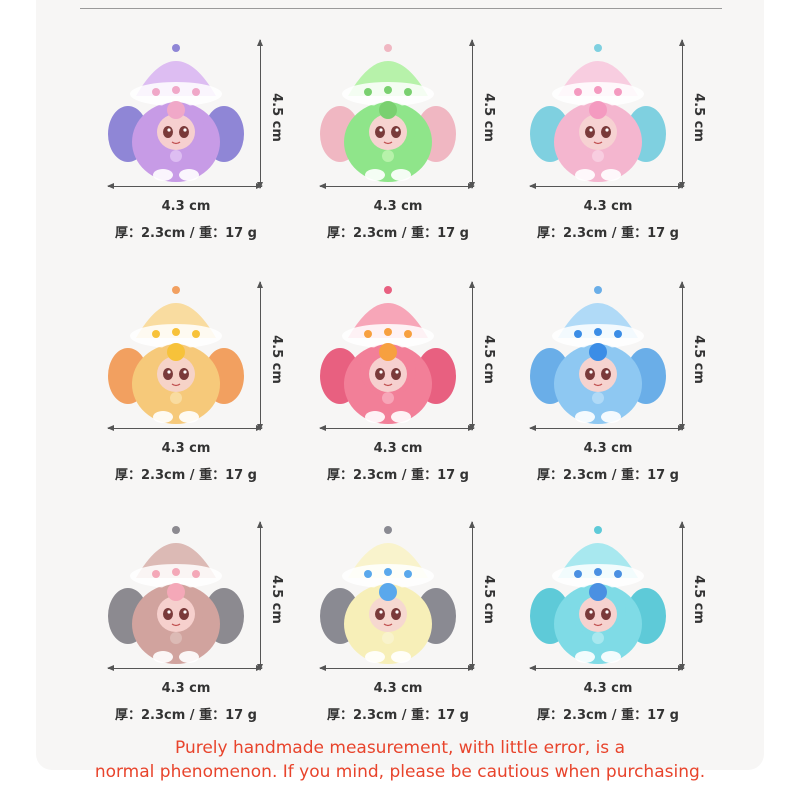  I want to click on figure-cell-purple: 4.5 cm 4.3 cm 厚：2.3cm / 重：17 g, so click(200, 150).